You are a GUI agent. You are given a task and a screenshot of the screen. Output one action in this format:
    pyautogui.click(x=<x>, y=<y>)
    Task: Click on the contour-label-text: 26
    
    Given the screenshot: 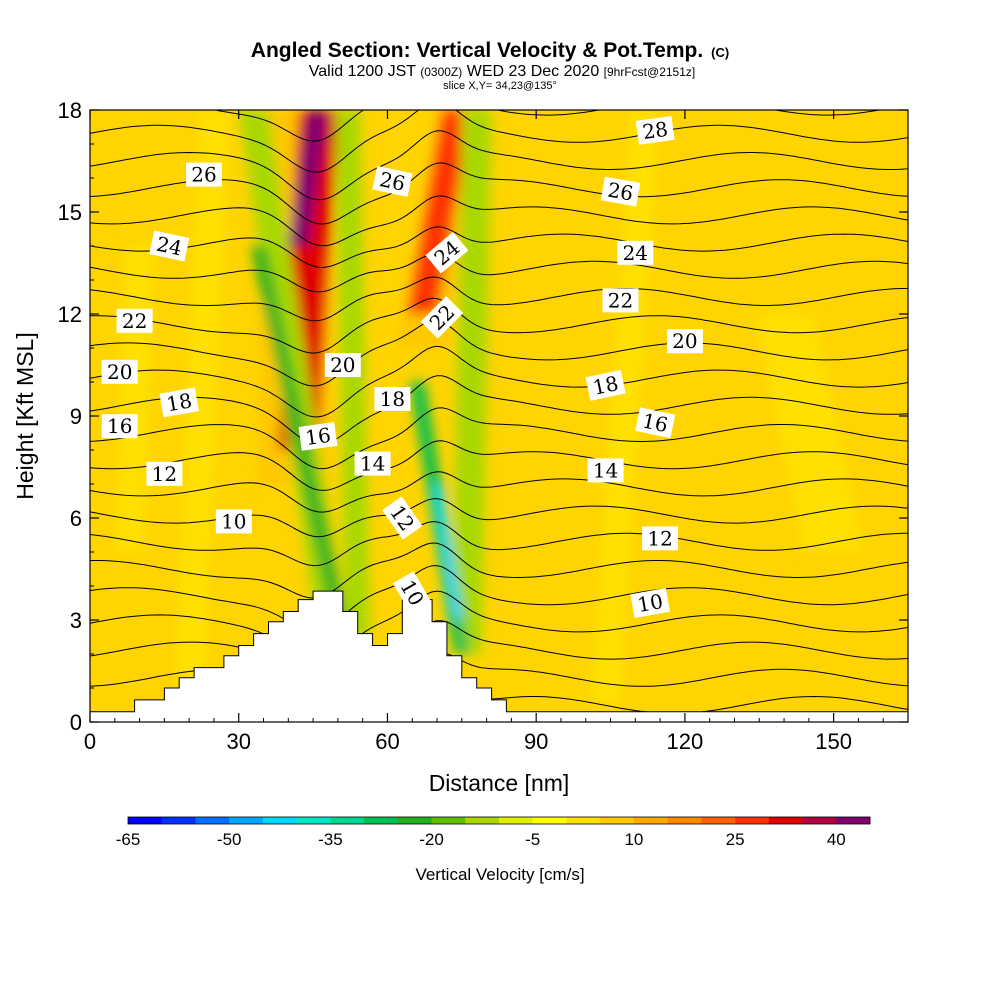 What is the action you would take?
    pyautogui.click(x=203, y=175)
    